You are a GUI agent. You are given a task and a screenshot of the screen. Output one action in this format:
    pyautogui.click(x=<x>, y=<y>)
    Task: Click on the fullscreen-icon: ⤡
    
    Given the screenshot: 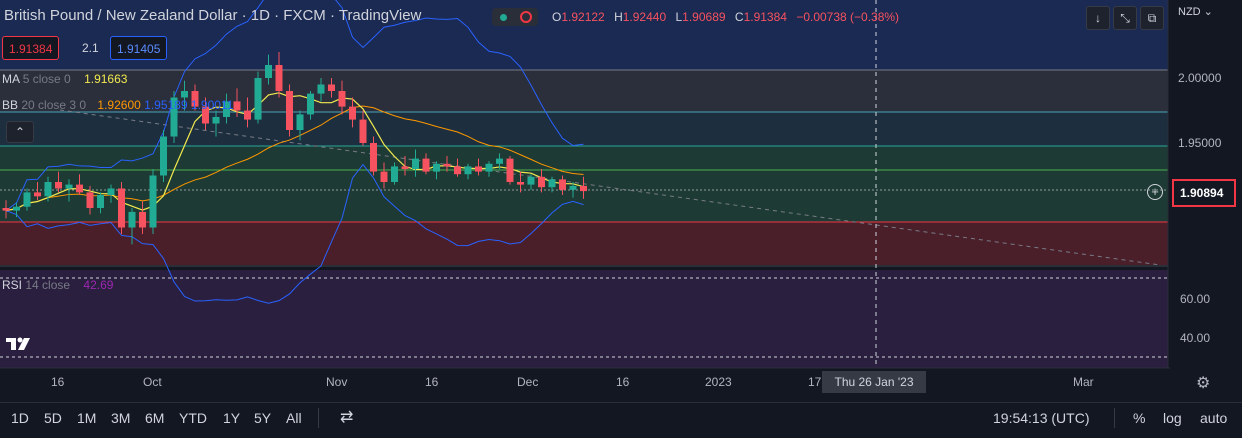 What is the action you would take?
    pyautogui.click(x=1125, y=18)
    